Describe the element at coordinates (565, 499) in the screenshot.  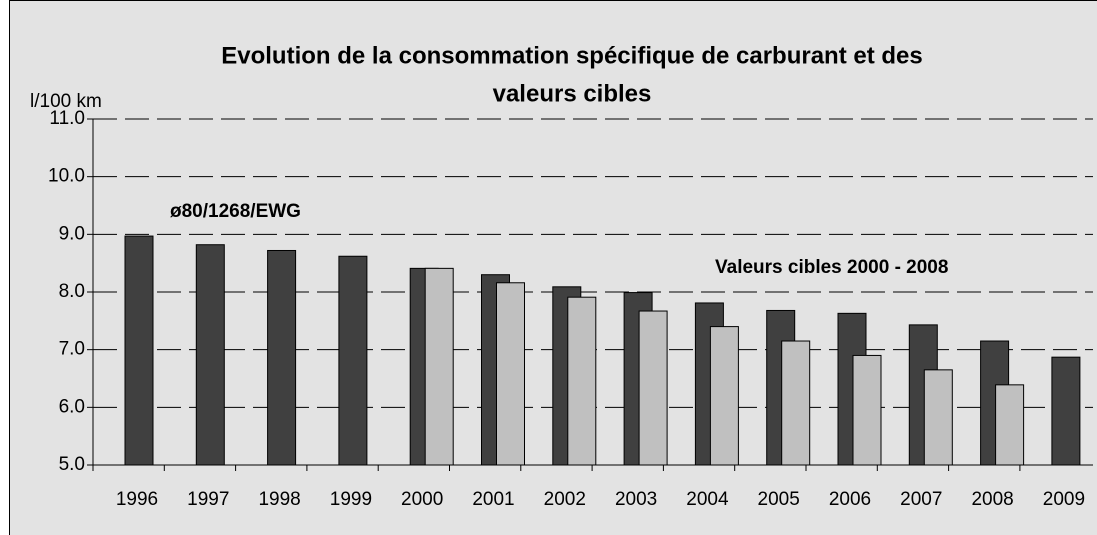
I see `x-tick-label: 2002` at that location.